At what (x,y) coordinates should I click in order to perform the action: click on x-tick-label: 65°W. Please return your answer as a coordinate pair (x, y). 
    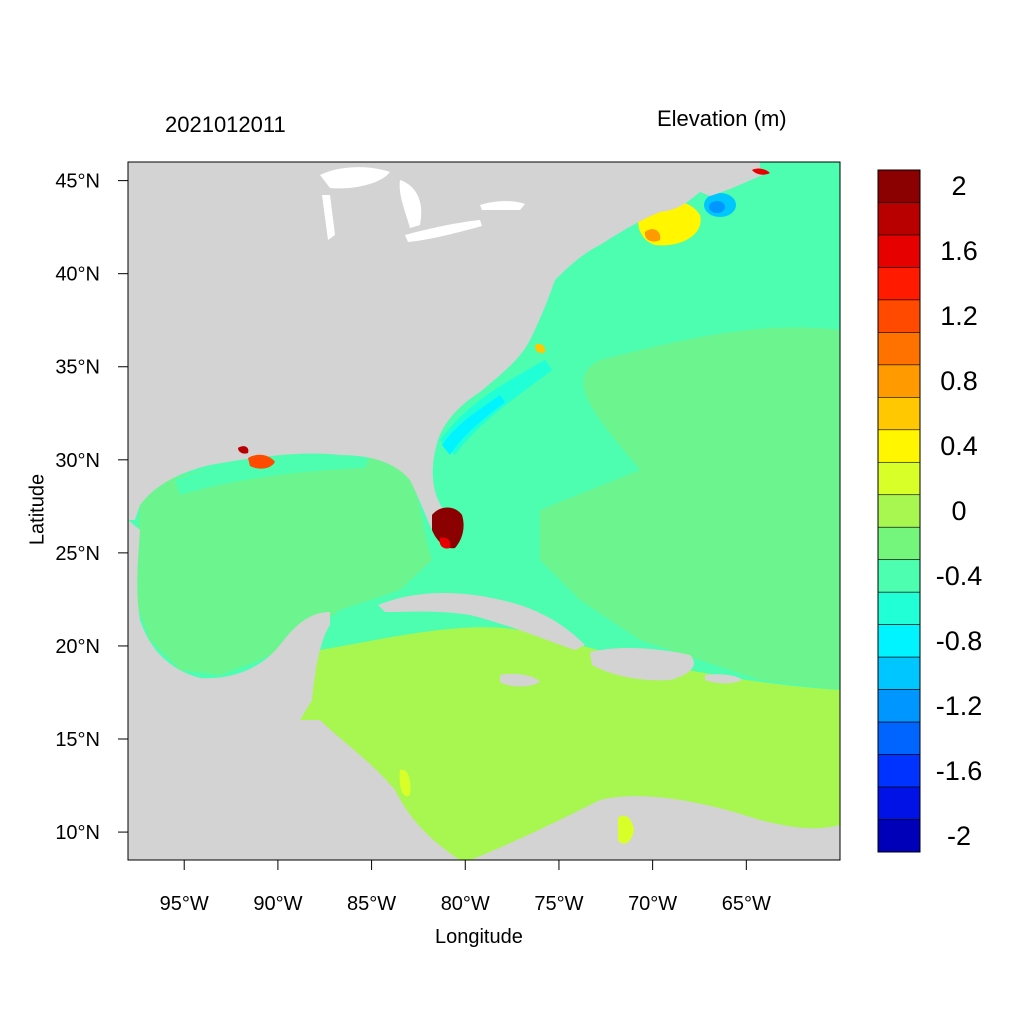
    Looking at the image, I should click on (746, 904).